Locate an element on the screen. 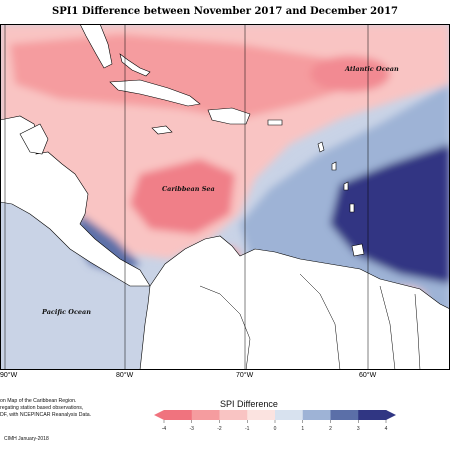 The image size is (450, 450). land-bahamas is located at coordinates (135, 65).